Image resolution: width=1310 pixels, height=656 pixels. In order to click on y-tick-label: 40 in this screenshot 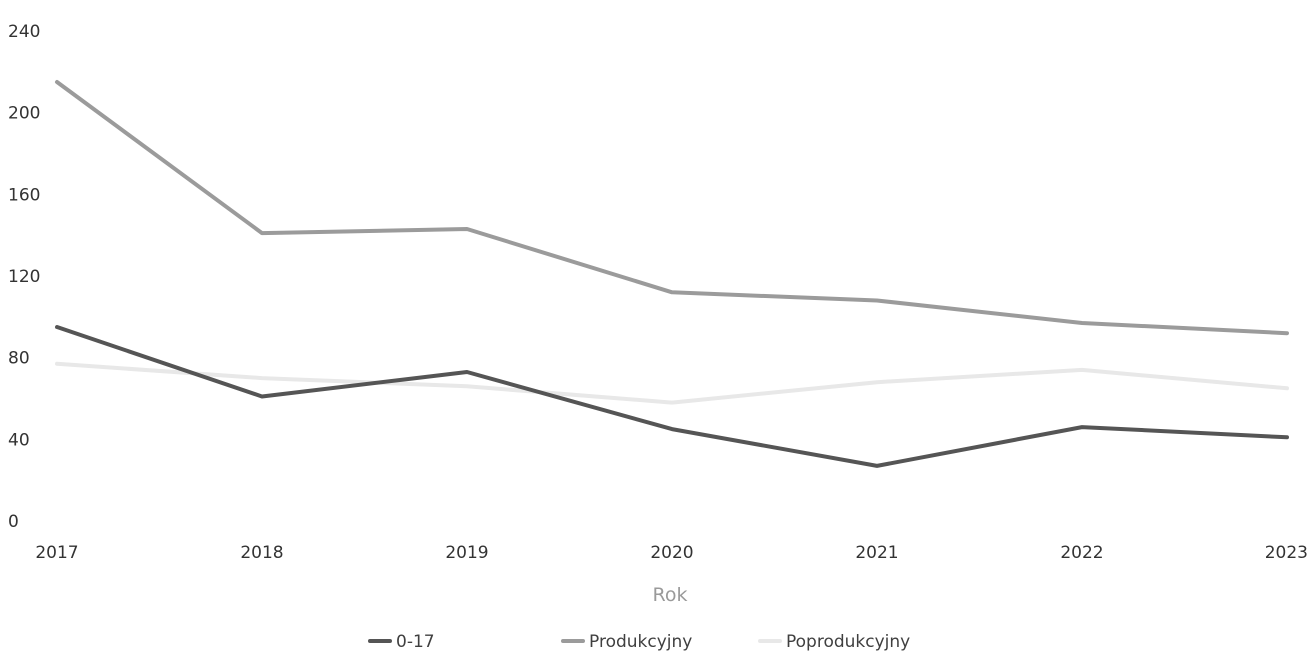, I will do `click(19, 440)`.